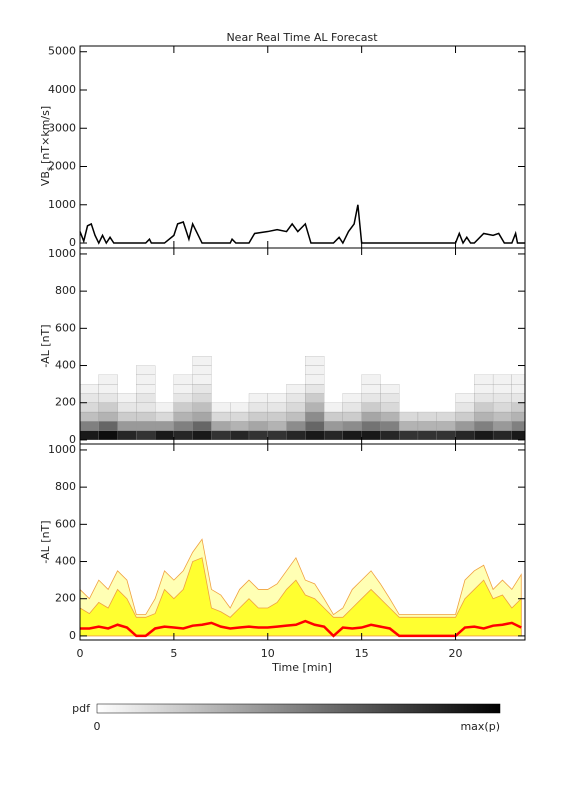 This screenshot has width=576, height=792. What do you see at coordinates (62, 51) in the screenshot?
I see `y-tick-label: 5000` at bounding box center [62, 51].